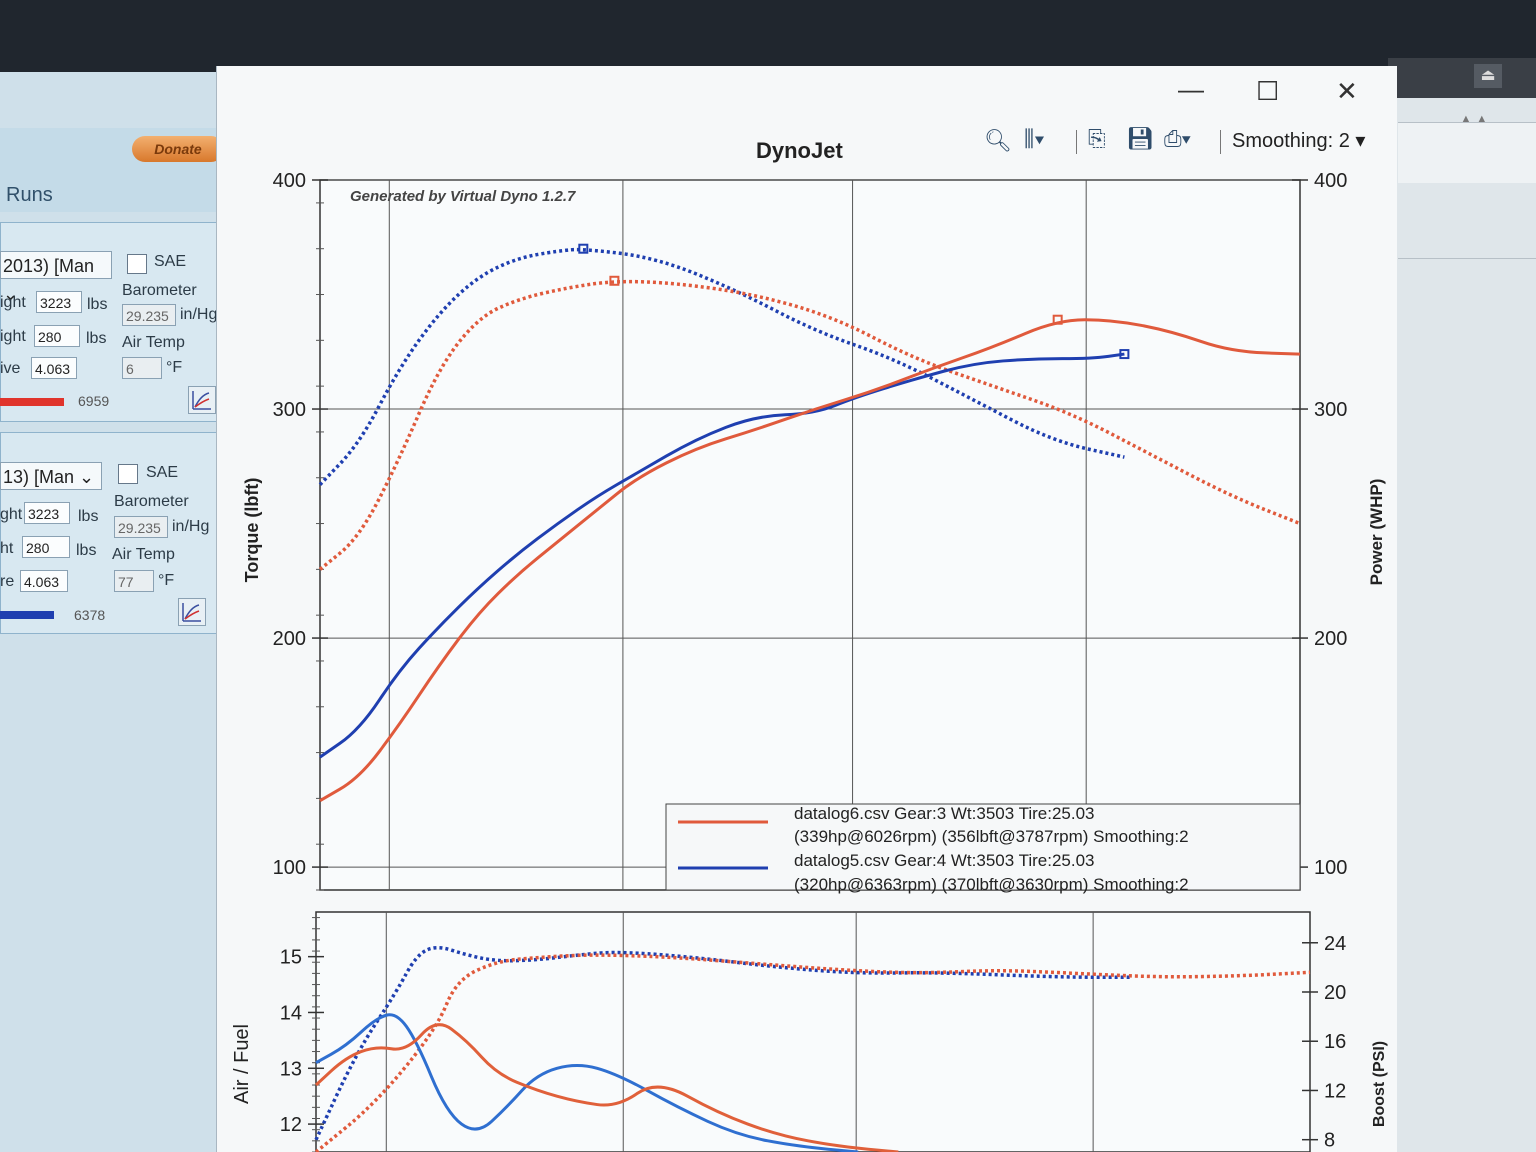 Image resolution: width=1536 pixels, height=1152 pixels. What do you see at coordinates (191, 526) in the screenshot?
I see `run-2-barometer-unit: in/Hg` at bounding box center [191, 526].